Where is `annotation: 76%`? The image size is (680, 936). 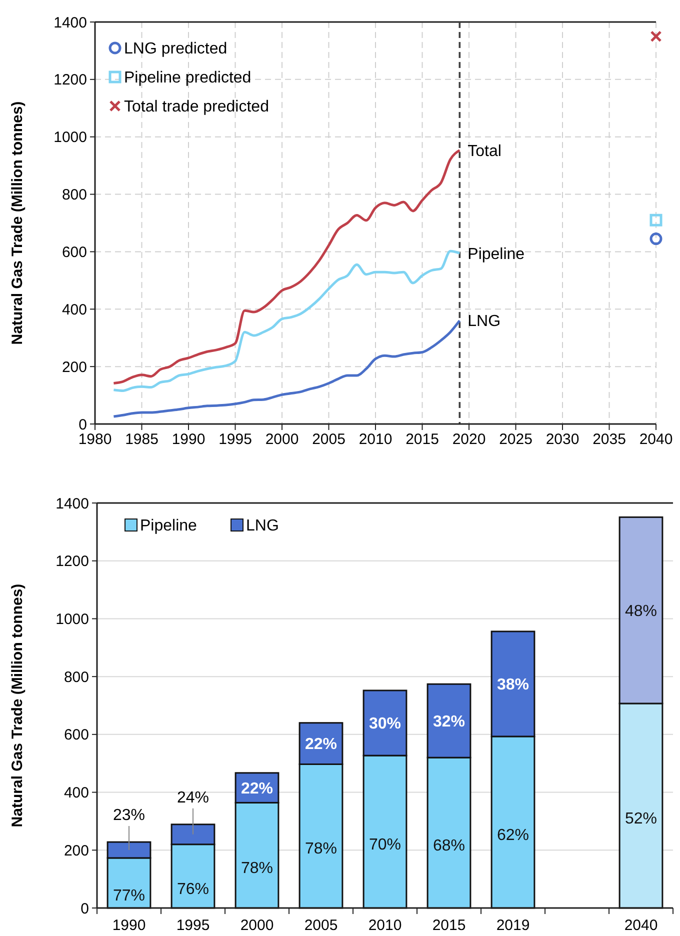 annotation: 76% is located at coordinates (193, 889).